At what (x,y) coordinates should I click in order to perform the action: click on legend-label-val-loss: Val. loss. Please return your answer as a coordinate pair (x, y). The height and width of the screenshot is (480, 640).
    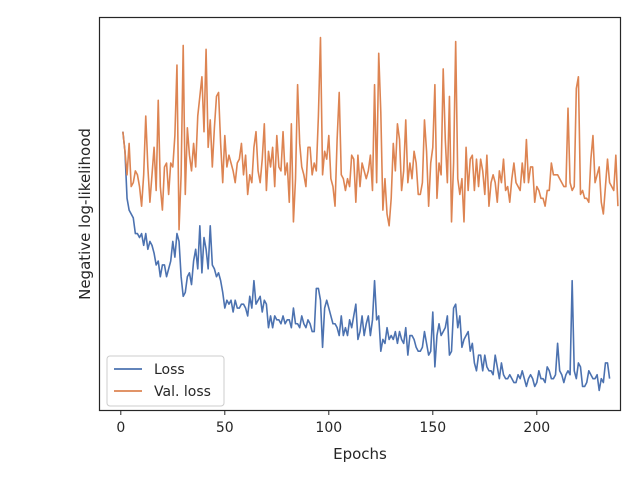
    Looking at the image, I should click on (182, 392).